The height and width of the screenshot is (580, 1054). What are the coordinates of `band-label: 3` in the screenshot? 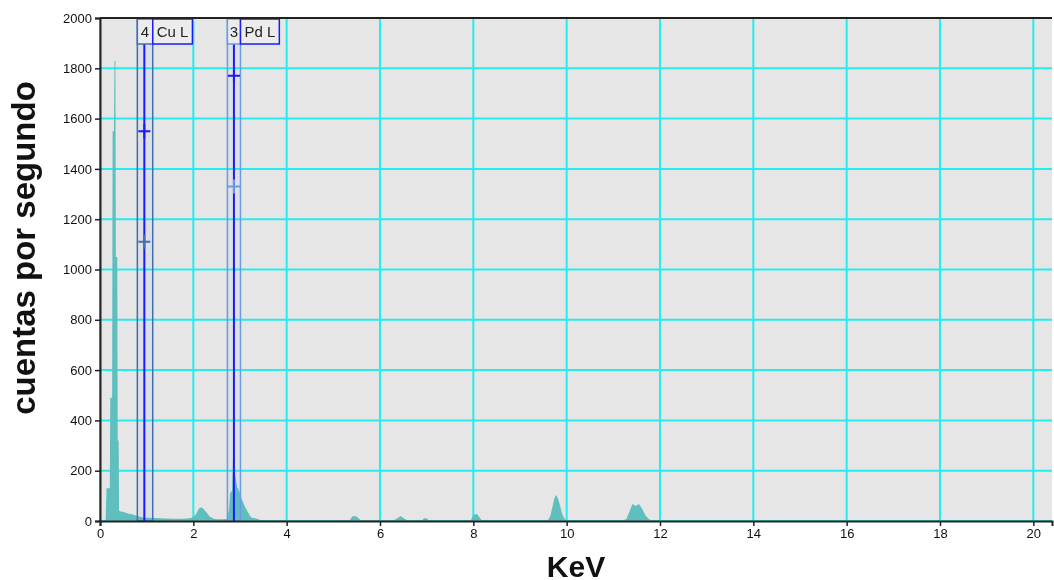 It's located at (234, 31).